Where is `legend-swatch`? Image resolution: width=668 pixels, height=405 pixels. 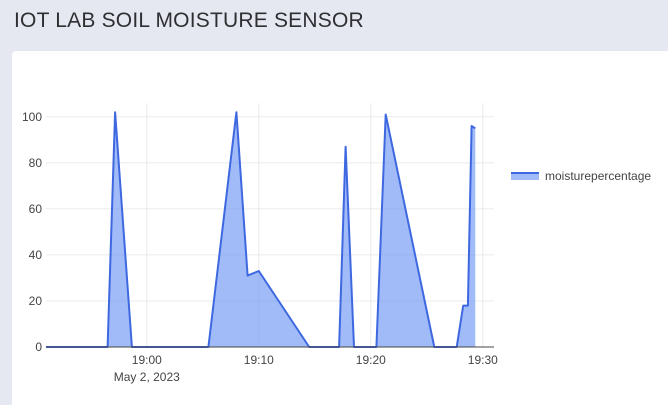
legend-swatch is located at coordinates (525, 176).